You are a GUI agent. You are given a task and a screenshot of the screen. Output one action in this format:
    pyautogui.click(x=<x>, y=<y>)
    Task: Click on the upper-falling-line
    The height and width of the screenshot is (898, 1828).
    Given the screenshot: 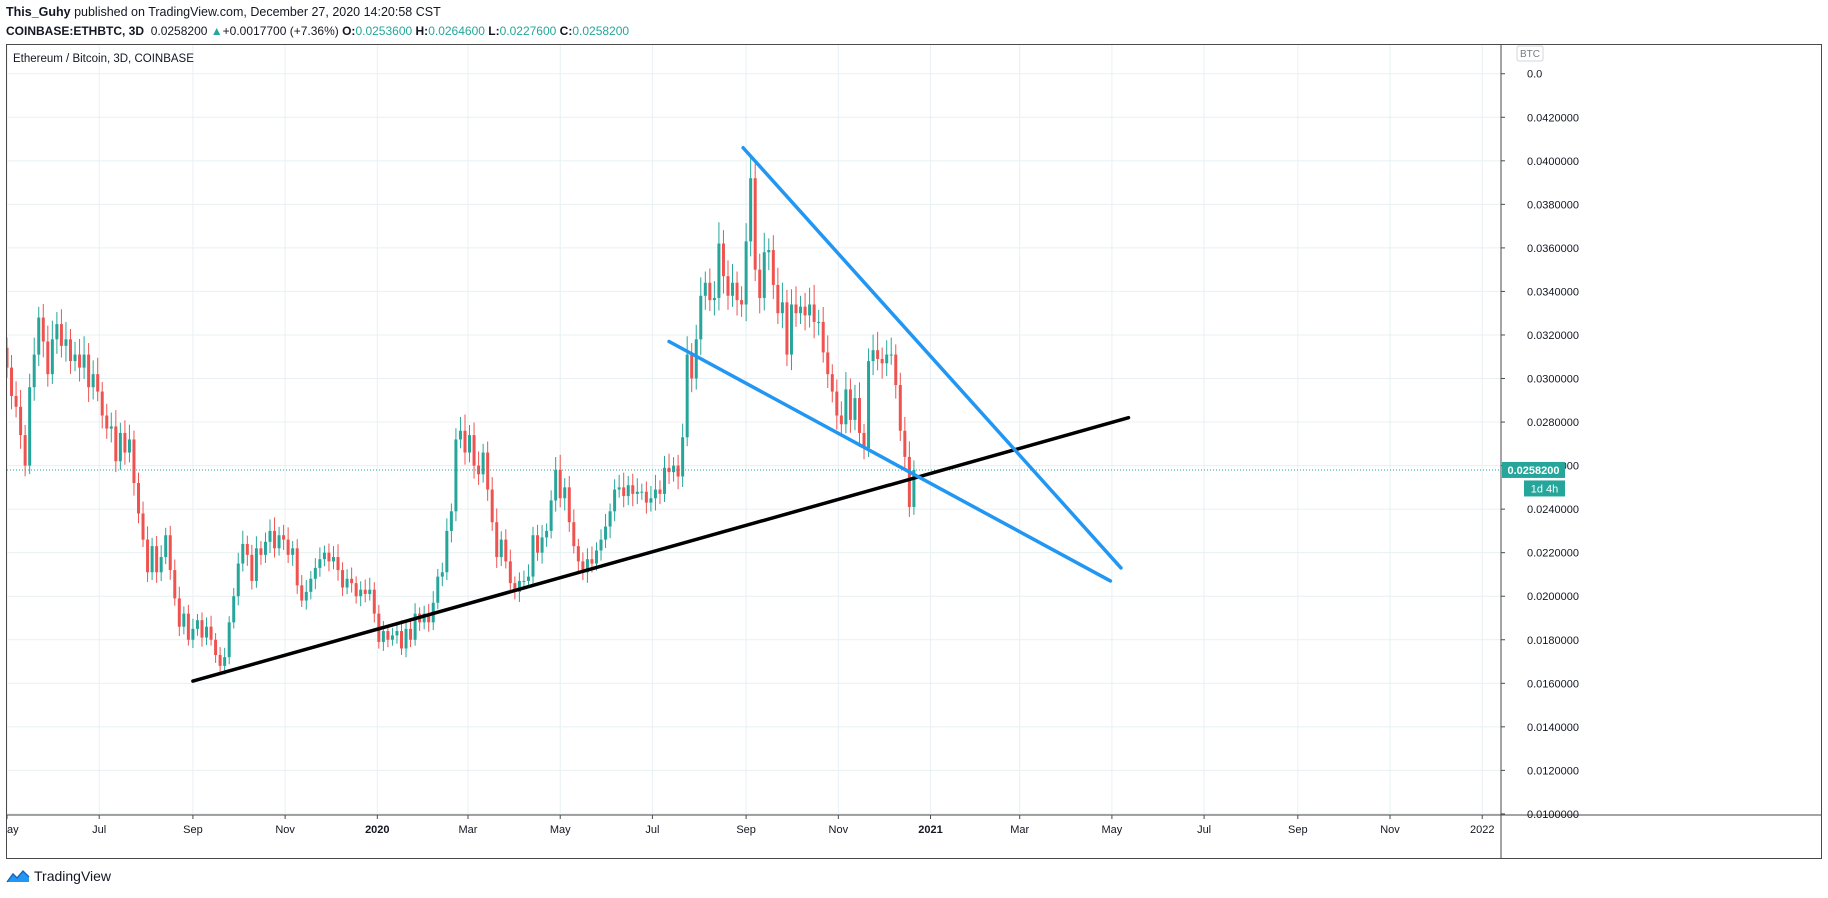 What is the action you would take?
    pyautogui.click(x=932, y=358)
    